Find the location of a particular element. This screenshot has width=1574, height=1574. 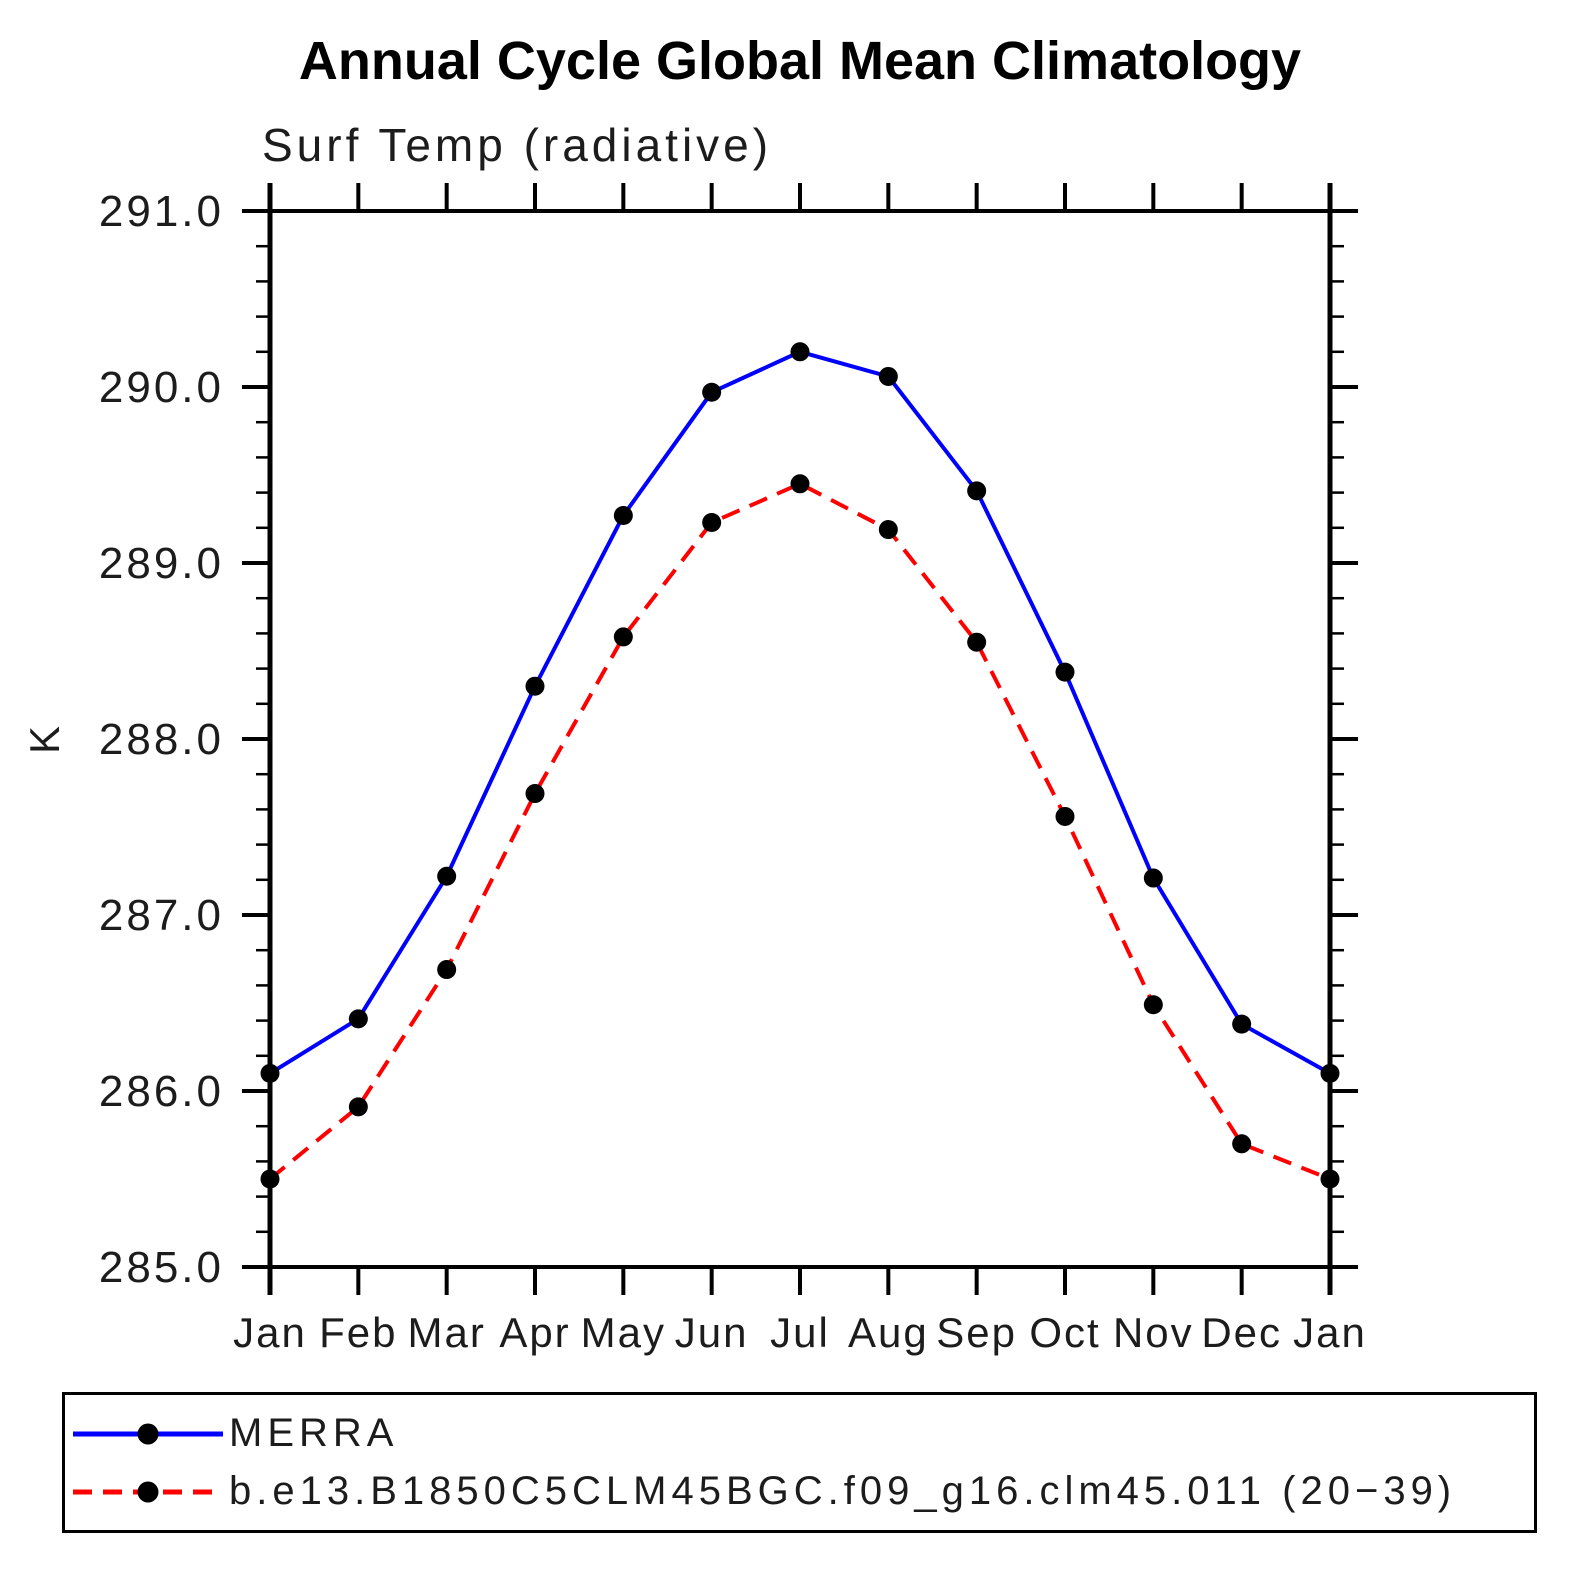

svg-text: 288.0 is located at coordinates (161, 739).